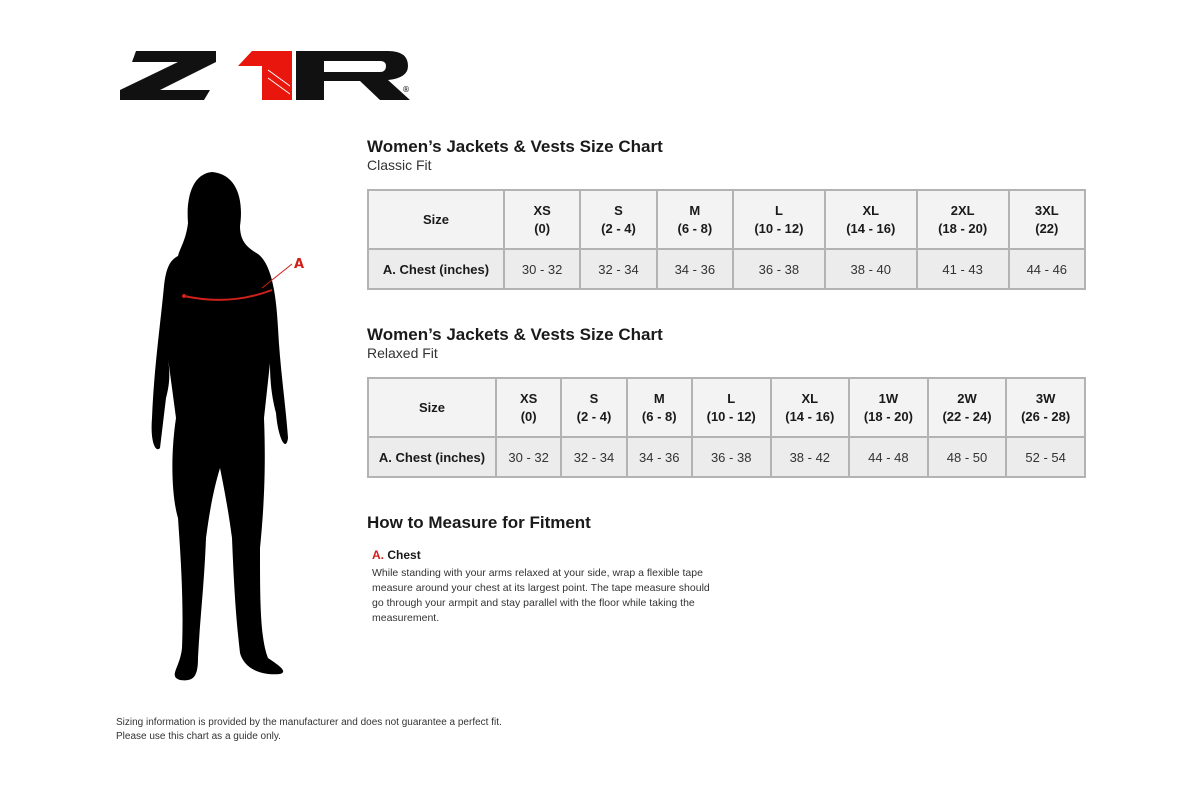 This screenshot has height=790, width=1200. I want to click on z1r-logo: ®, so click(265, 75).